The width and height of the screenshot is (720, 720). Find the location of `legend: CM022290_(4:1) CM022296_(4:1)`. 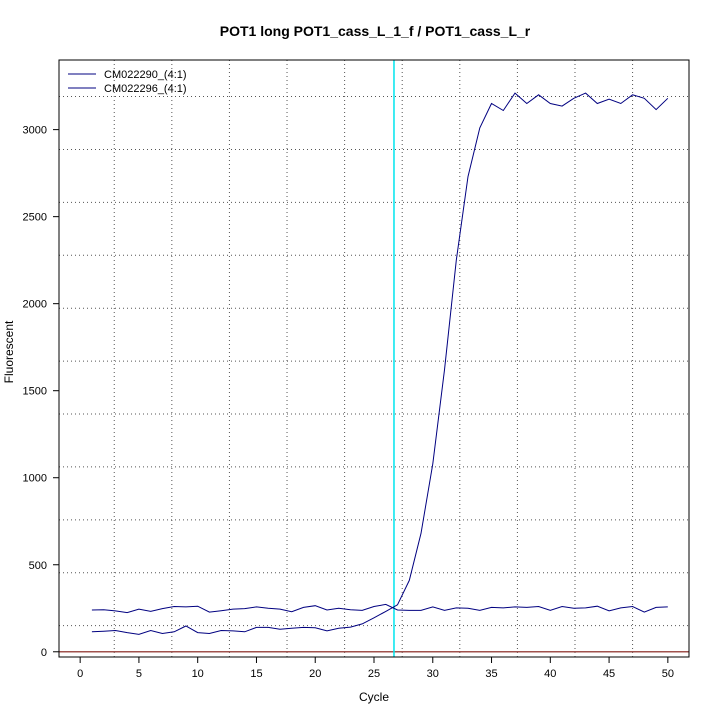

legend: CM022290_(4:1) CM022296_(4:1) is located at coordinates (127, 82).